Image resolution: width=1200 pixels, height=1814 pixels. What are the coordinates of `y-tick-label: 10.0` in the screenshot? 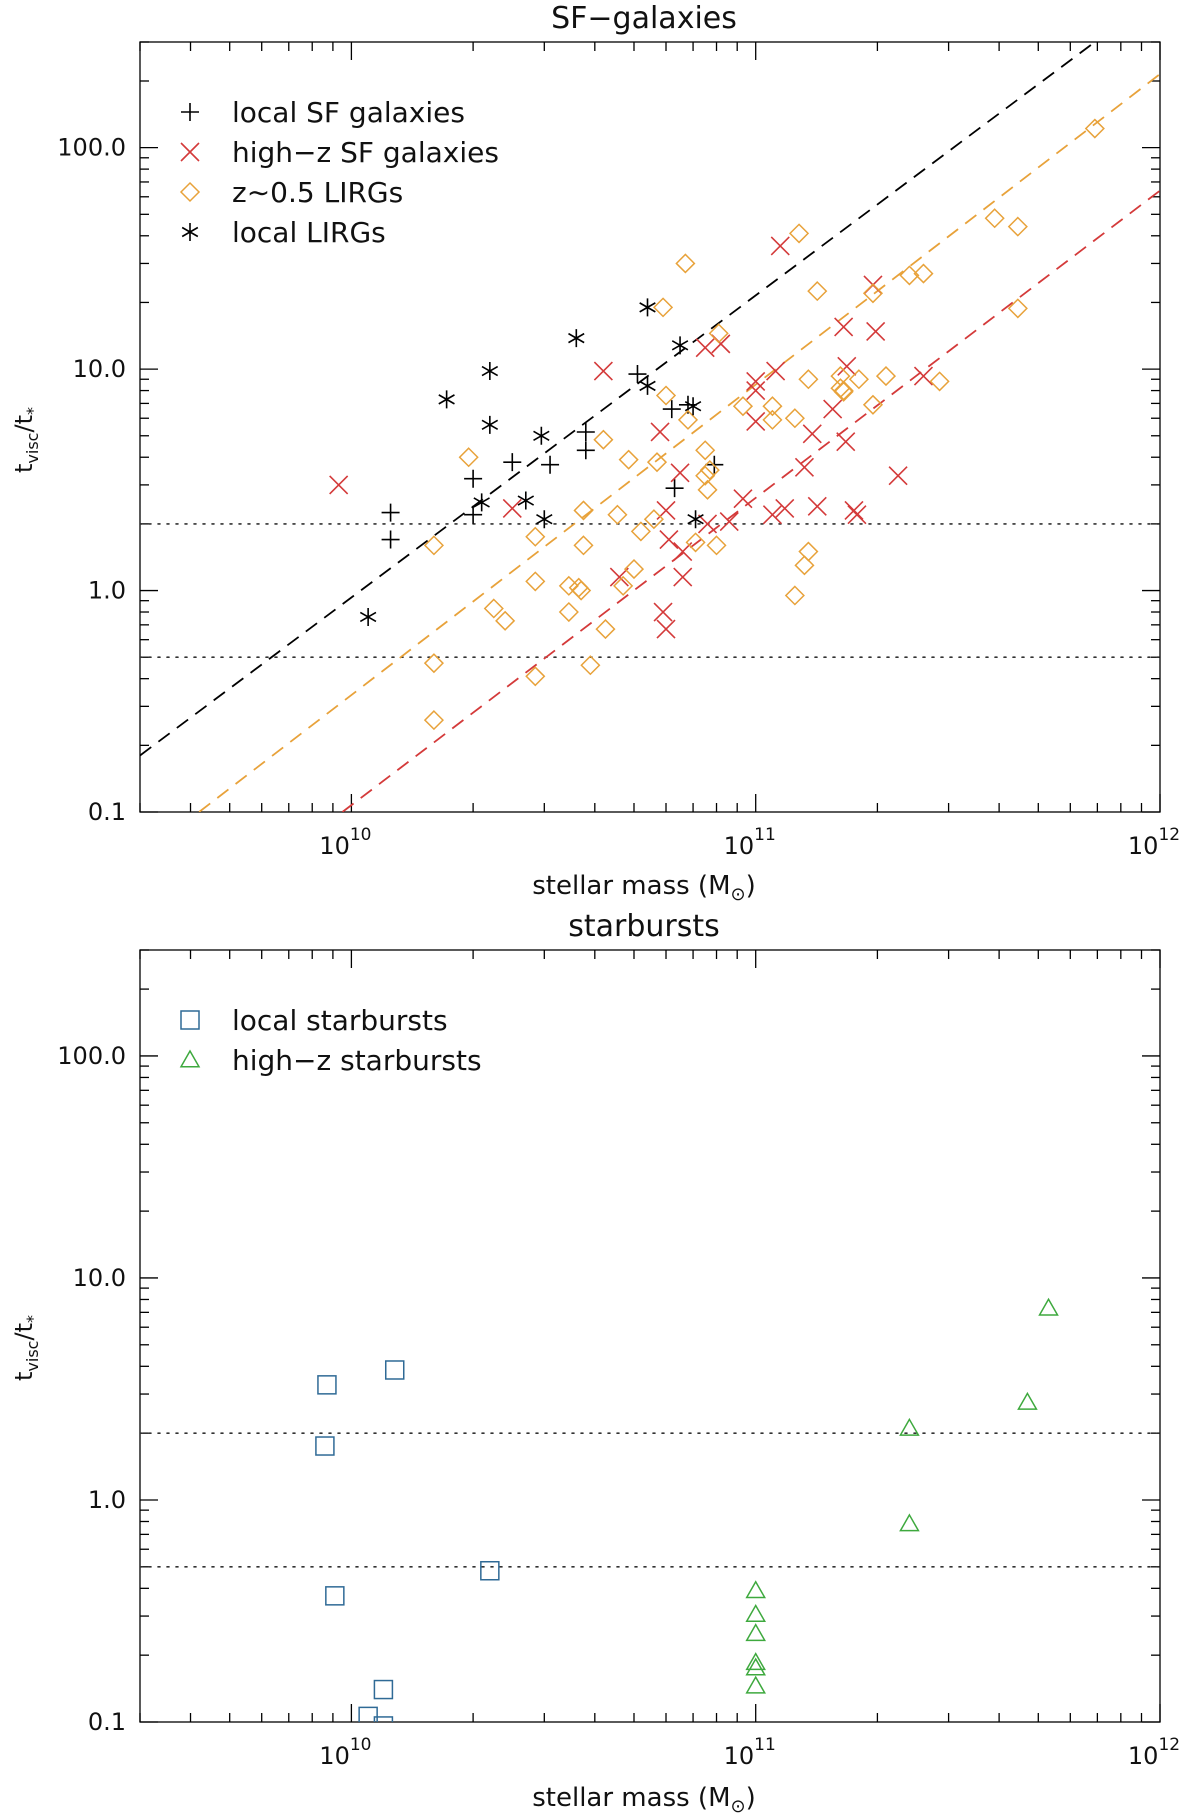 It's located at (99, 369).